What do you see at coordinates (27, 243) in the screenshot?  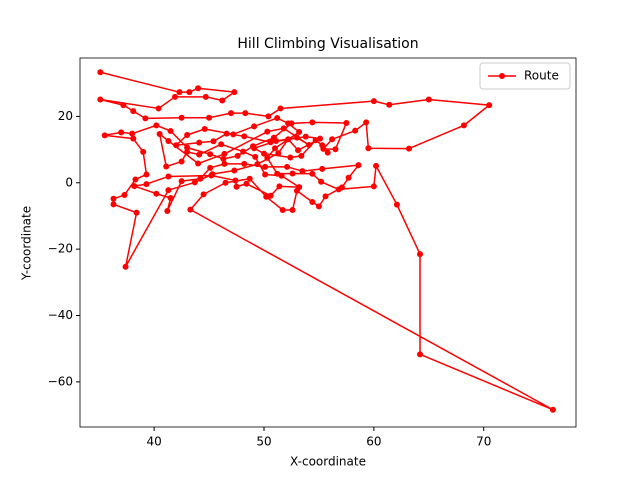 I see `y-axis-label: Y-coordinate` at bounding box center [27, 243].